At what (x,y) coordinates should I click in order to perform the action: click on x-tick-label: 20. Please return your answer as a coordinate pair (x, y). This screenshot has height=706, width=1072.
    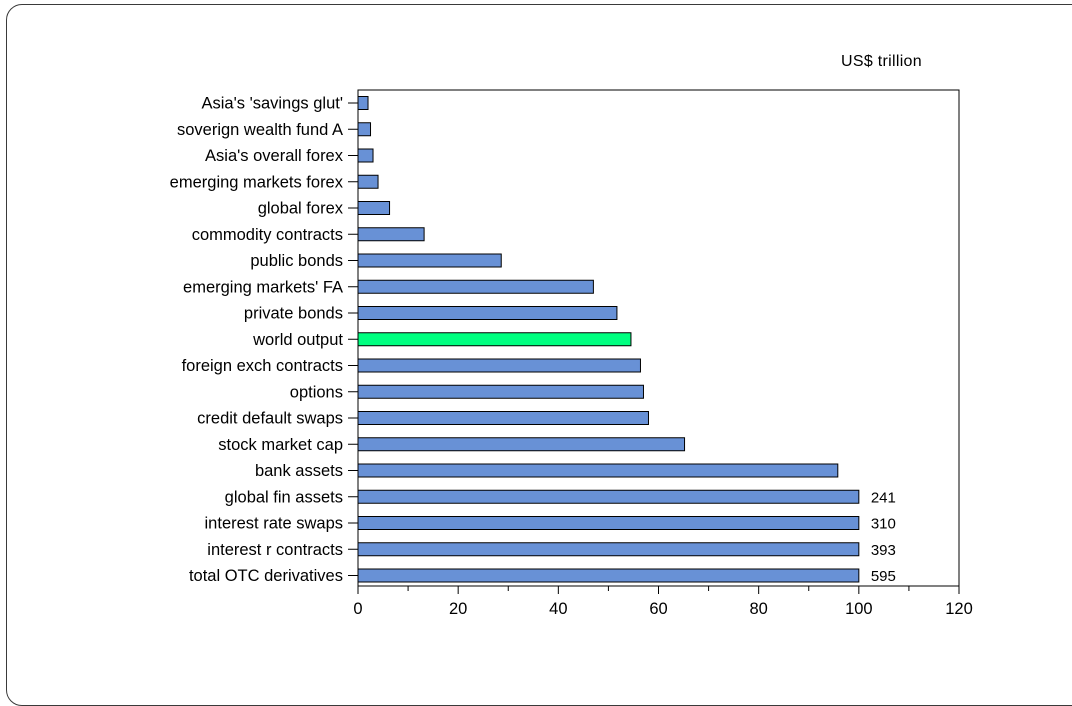
    Looking at the image, I should click on (458, 609).